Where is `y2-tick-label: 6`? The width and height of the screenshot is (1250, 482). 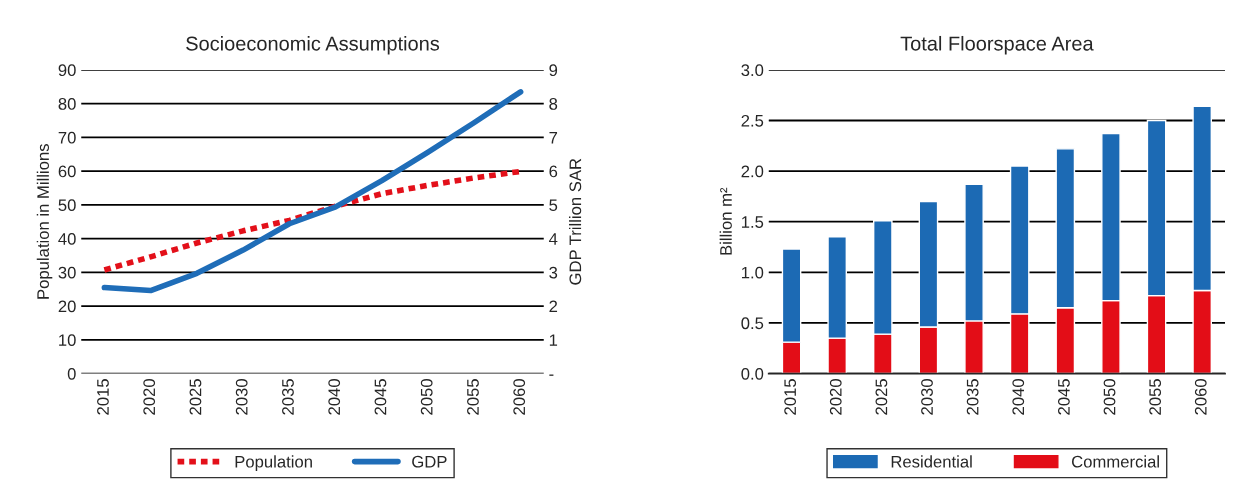
y2-tick-label: 6 is located at coordinates (553, 171).